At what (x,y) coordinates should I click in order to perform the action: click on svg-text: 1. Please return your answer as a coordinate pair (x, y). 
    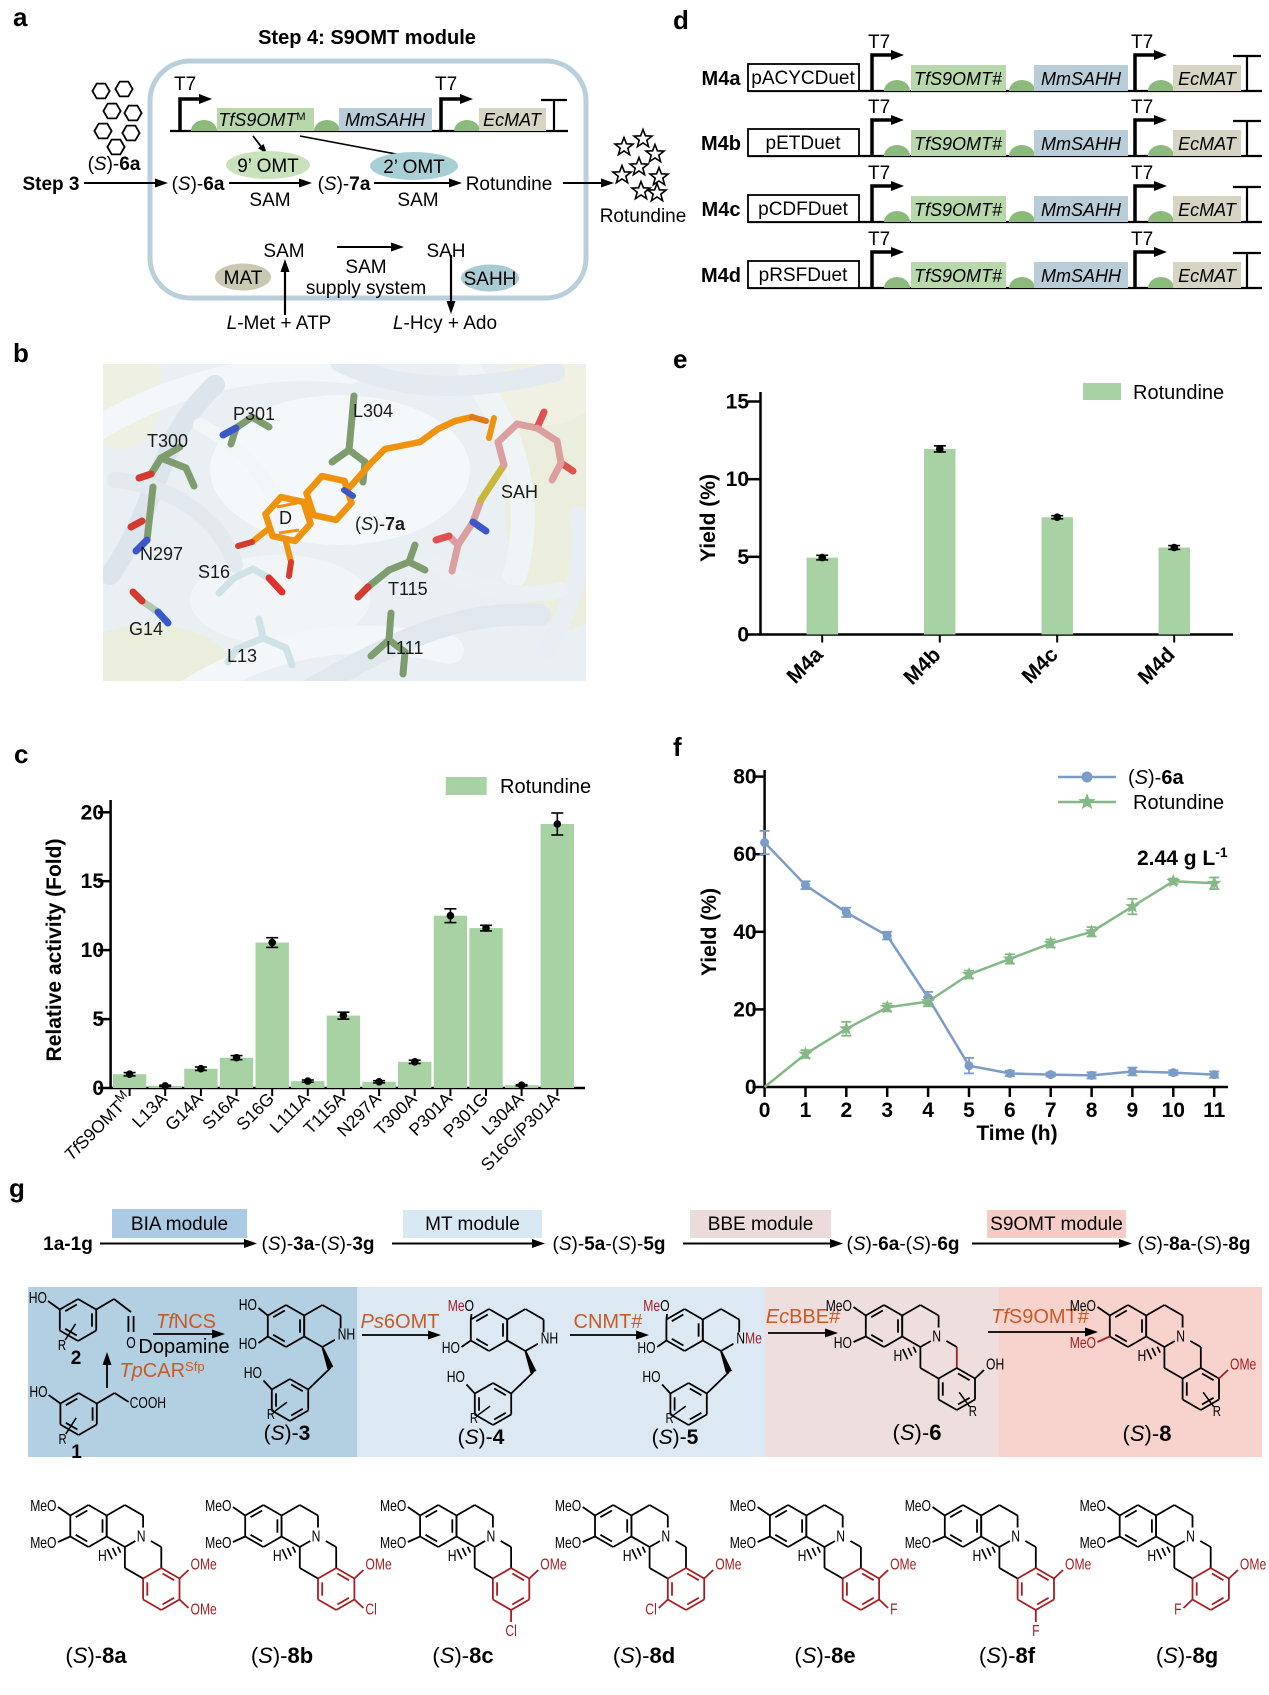
    Looking at the image, I should click on (806, 1110).